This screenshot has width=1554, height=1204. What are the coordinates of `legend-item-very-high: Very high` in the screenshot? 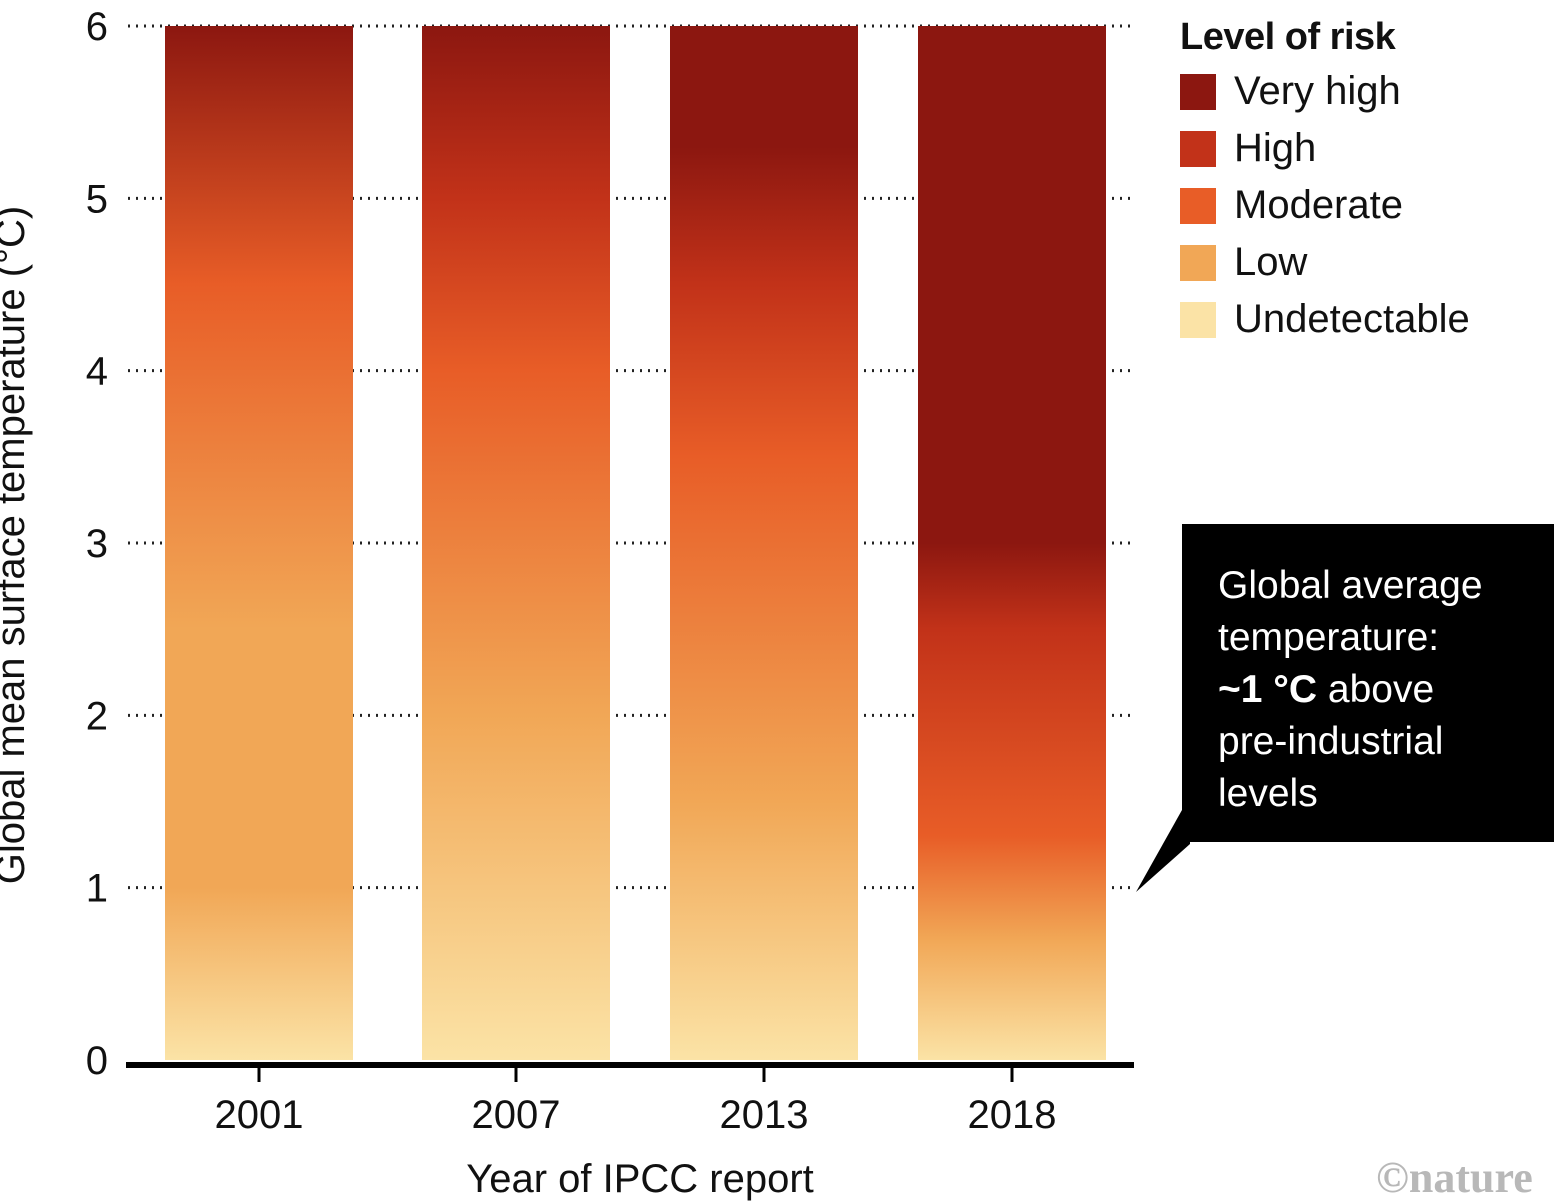 It's located at (1325, 91).